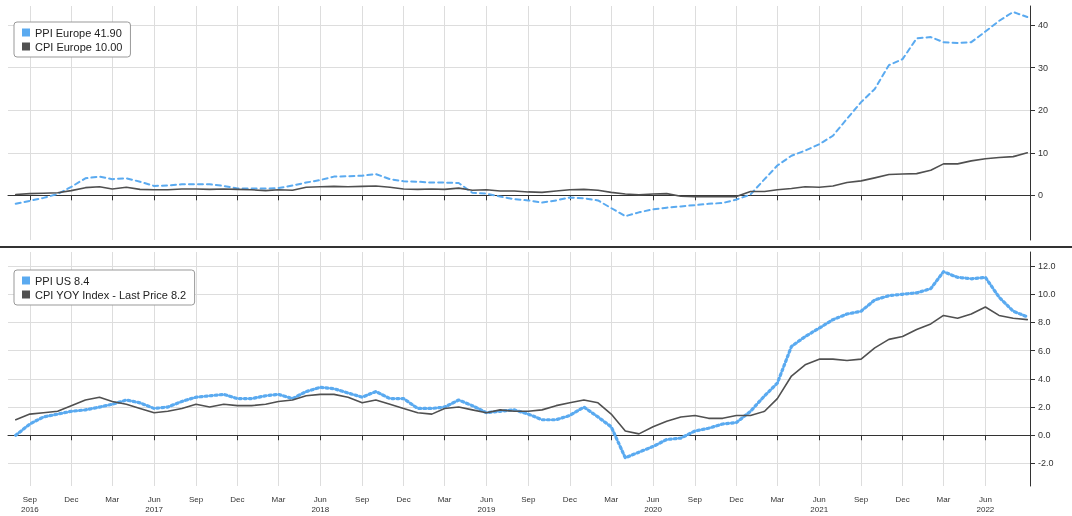 Image resolution: width=1072 pixels, height=516 pixels. I want to click on y-tick-label: 2.0, so click(1044, 407).